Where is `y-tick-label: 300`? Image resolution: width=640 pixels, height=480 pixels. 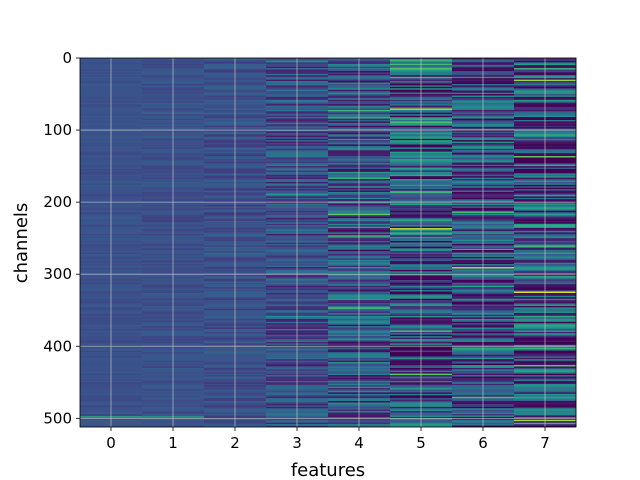 y-tick-label: 300 is located at coordinates (57, 274).